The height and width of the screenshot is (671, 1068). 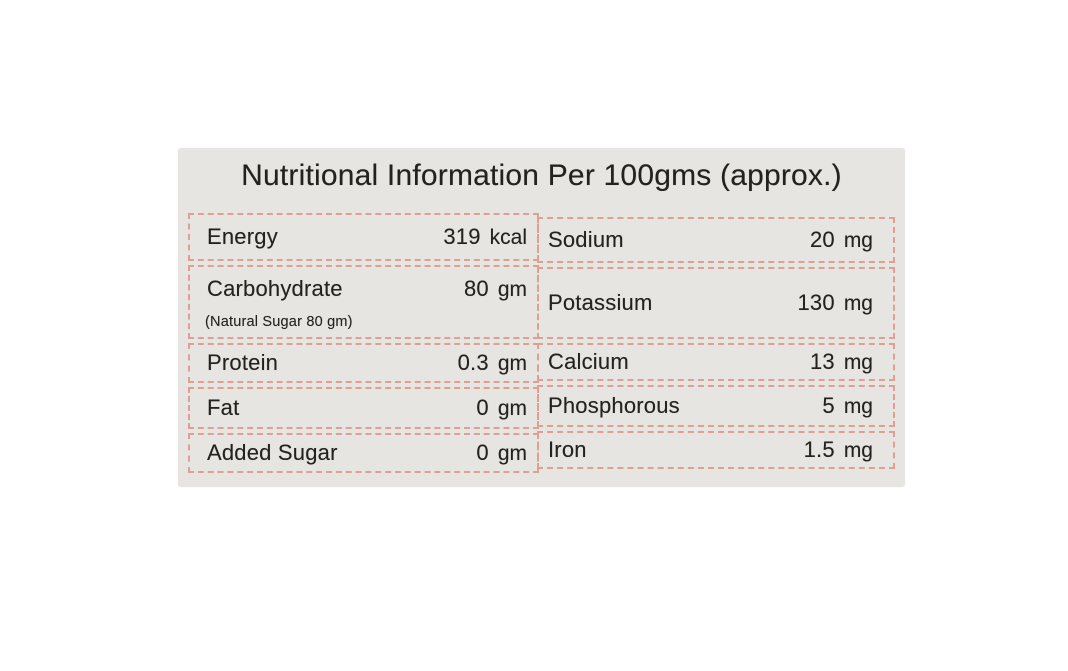 What do you see at coordinates (223, 407) in the screenshot?
I see `nutrient-name: Fat` at bounding box center [223, 407].